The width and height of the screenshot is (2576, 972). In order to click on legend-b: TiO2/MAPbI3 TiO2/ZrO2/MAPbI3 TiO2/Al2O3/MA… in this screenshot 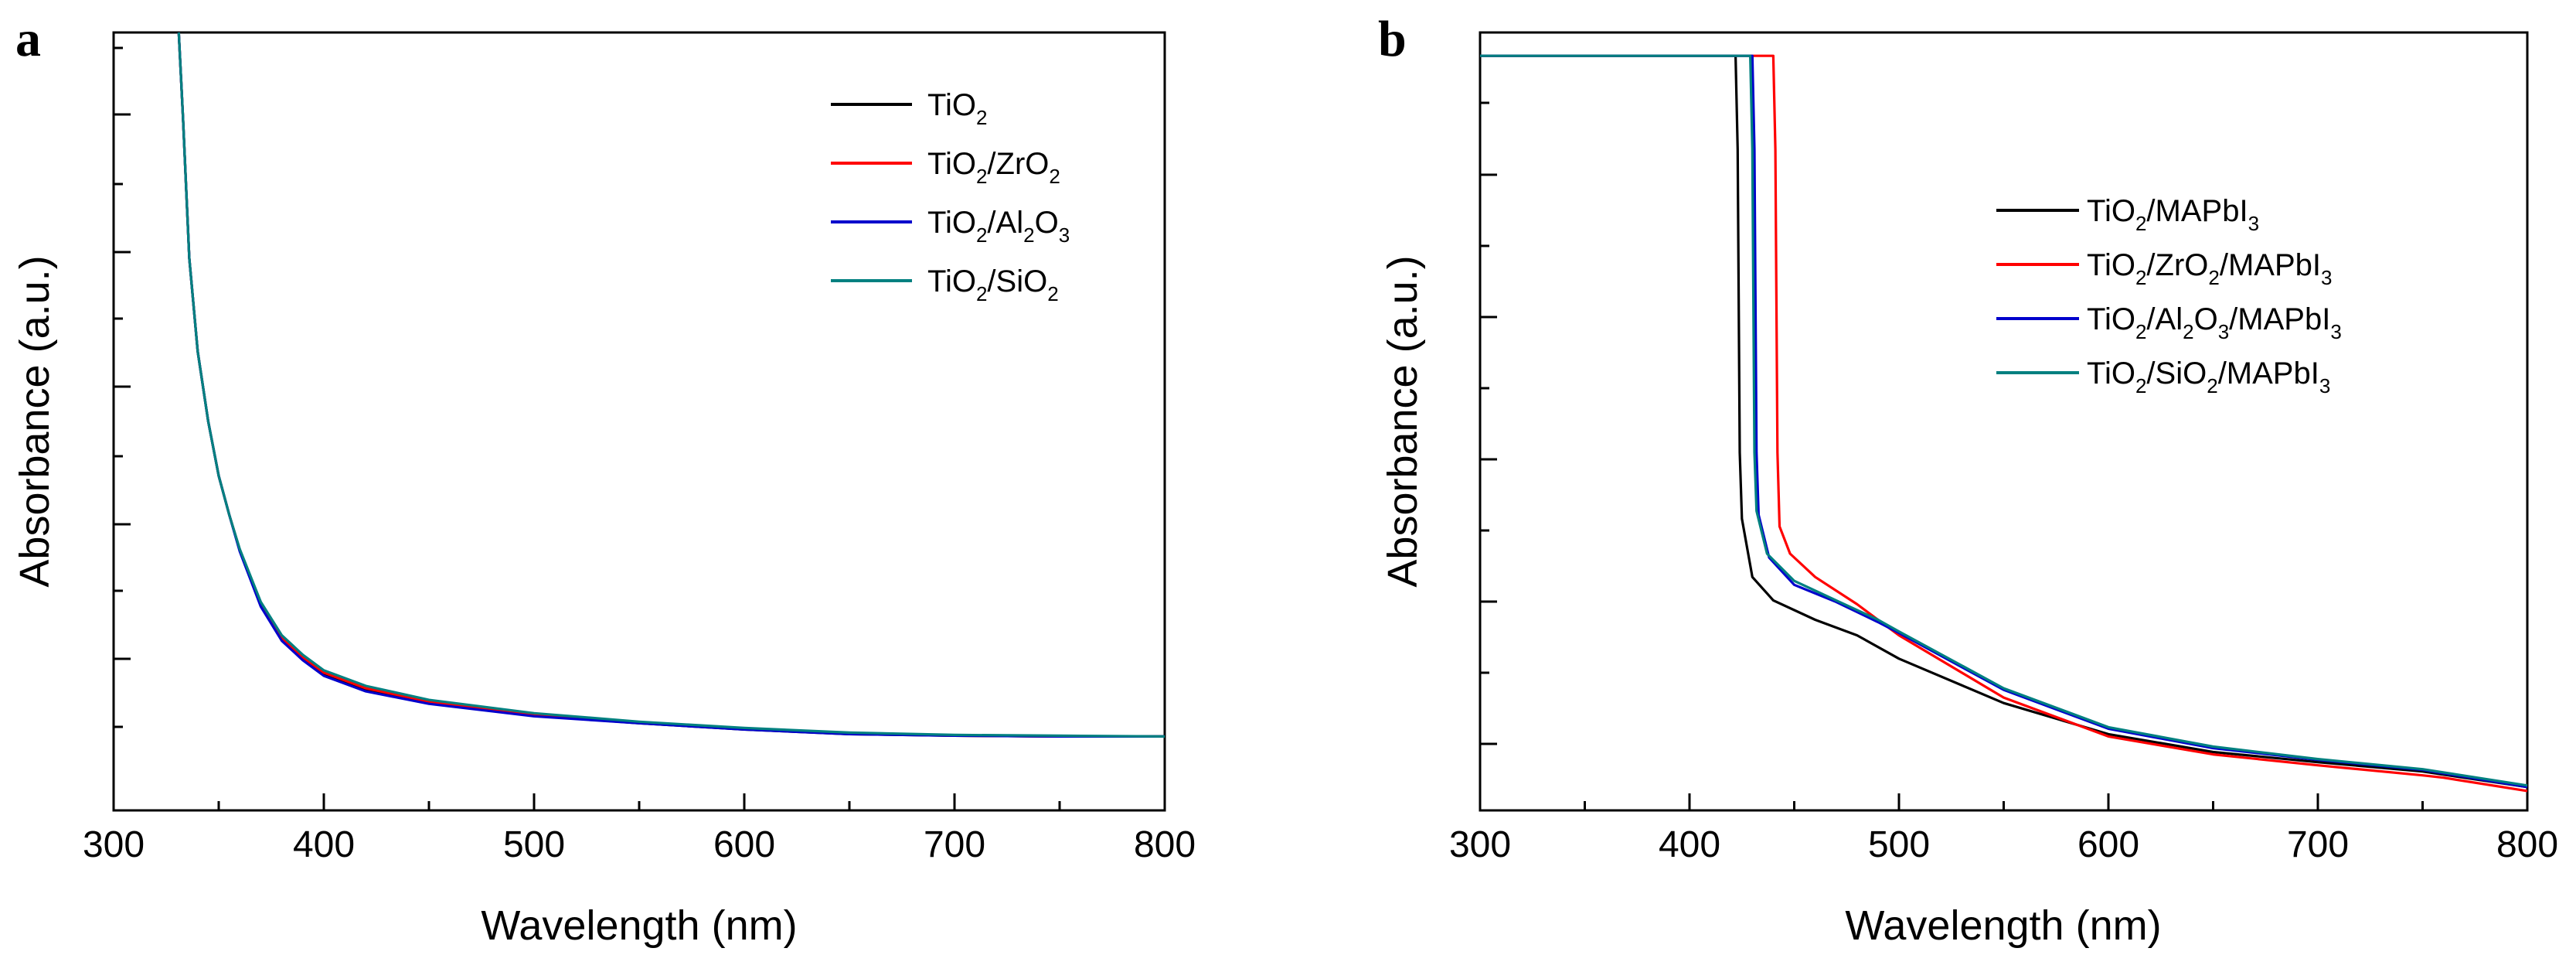, I will do `click(2169, 295)`.